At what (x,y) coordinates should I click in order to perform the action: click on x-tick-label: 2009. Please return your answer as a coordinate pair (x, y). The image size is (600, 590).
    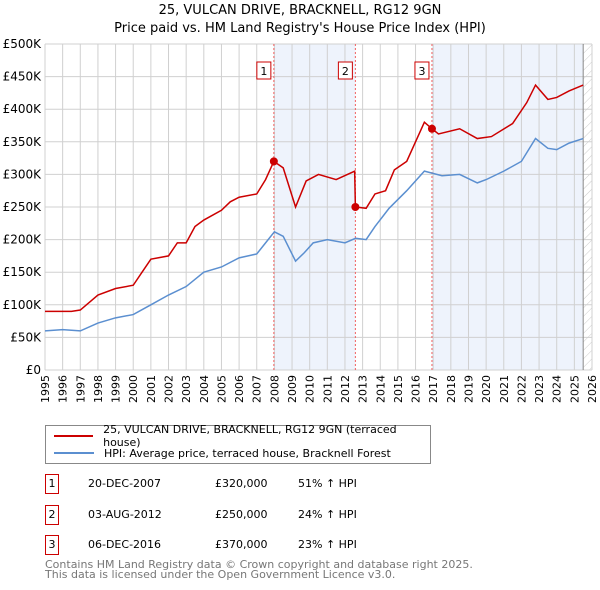
    Looking at the image, I should click on (292, 389).